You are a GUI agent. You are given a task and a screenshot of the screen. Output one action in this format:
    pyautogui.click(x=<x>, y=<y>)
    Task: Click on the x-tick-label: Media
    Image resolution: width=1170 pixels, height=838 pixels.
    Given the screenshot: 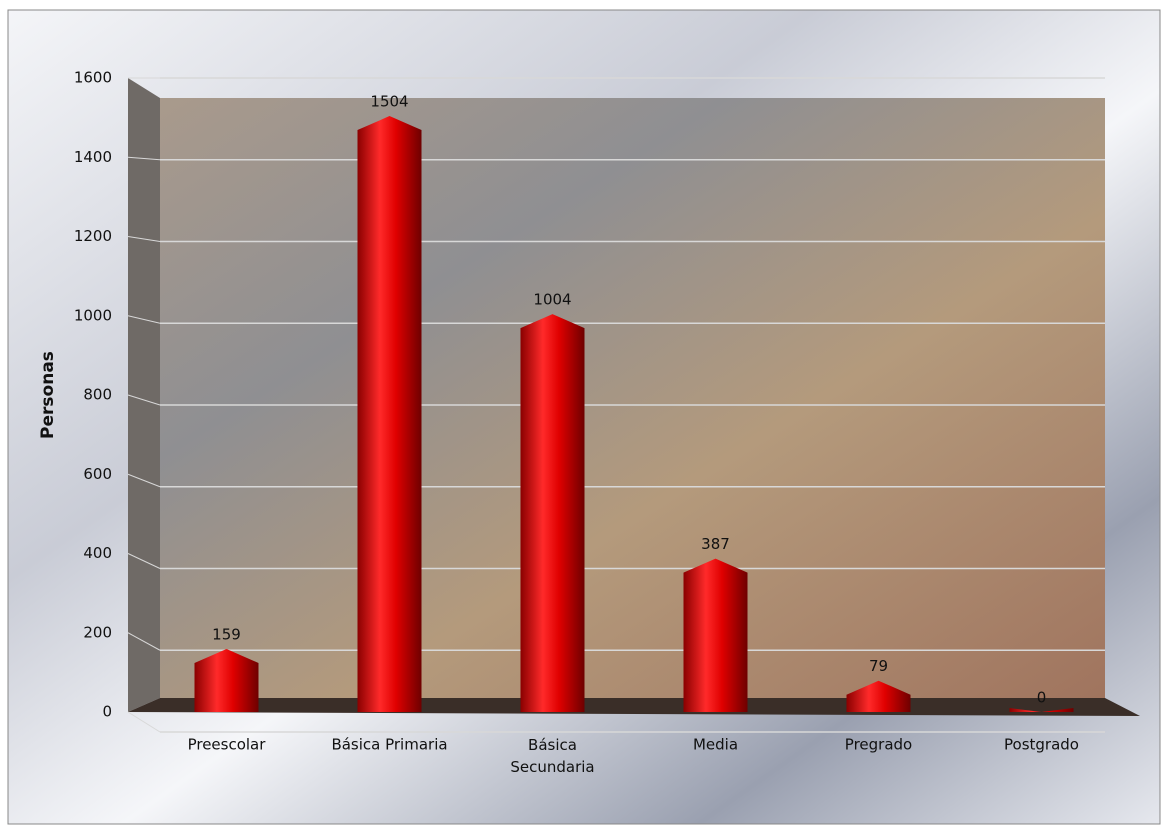 What is the action you would take?
    pyautogui.click(x=715, y=745)
    